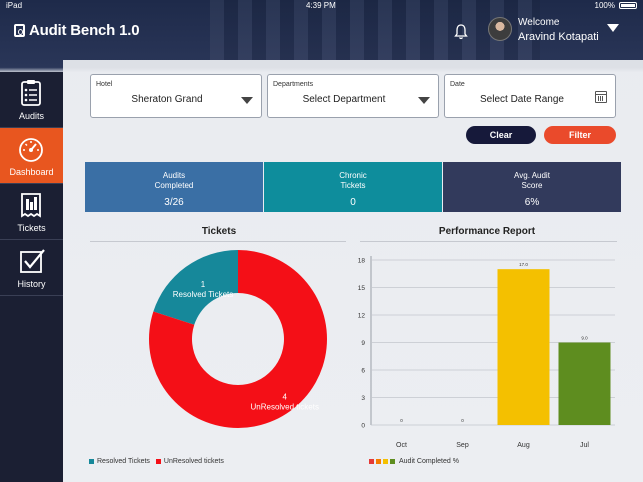 This screenshot has height=482, width=643. What do you see at coordinates (31, 228) in the screenshot?
I see `sidebar-item-label: Tickets` at bounding box center [31, 228].